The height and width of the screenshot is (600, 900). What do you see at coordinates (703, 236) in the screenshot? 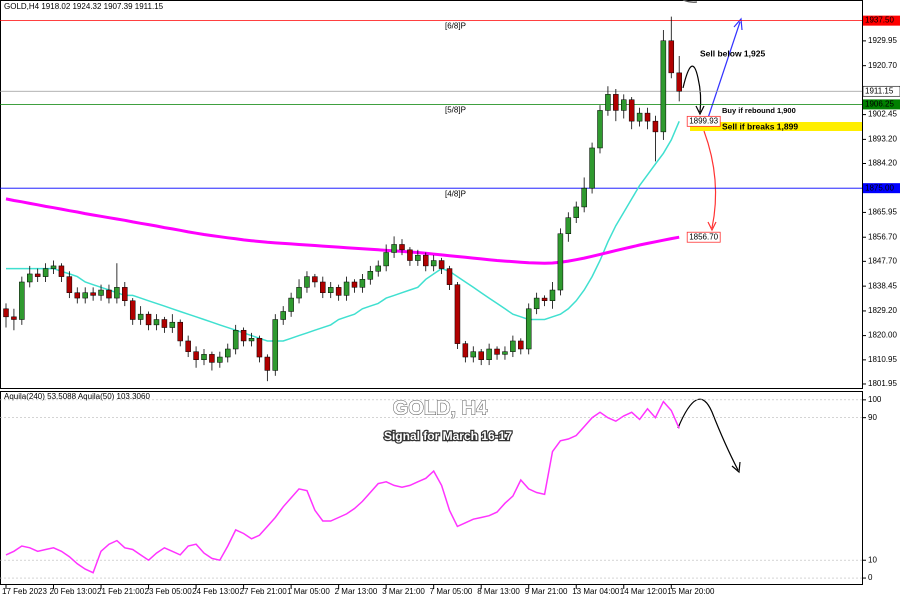
I see `ma-end-label: 1856.70` at bounding box center [703, 236].